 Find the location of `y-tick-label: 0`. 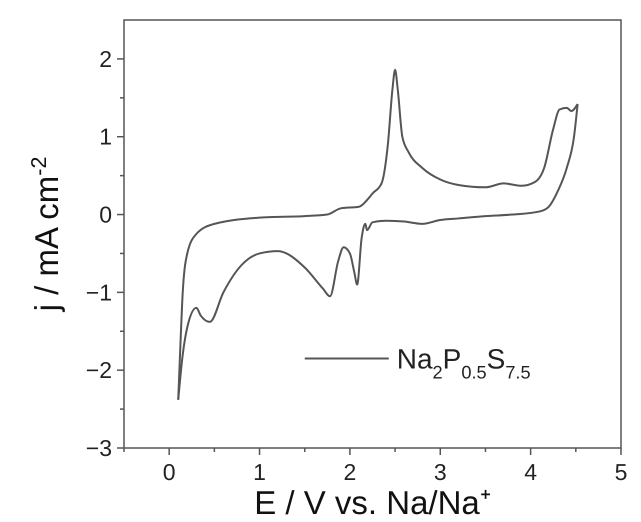

y-tick-label: 0 is located at coordinates (105, 215).